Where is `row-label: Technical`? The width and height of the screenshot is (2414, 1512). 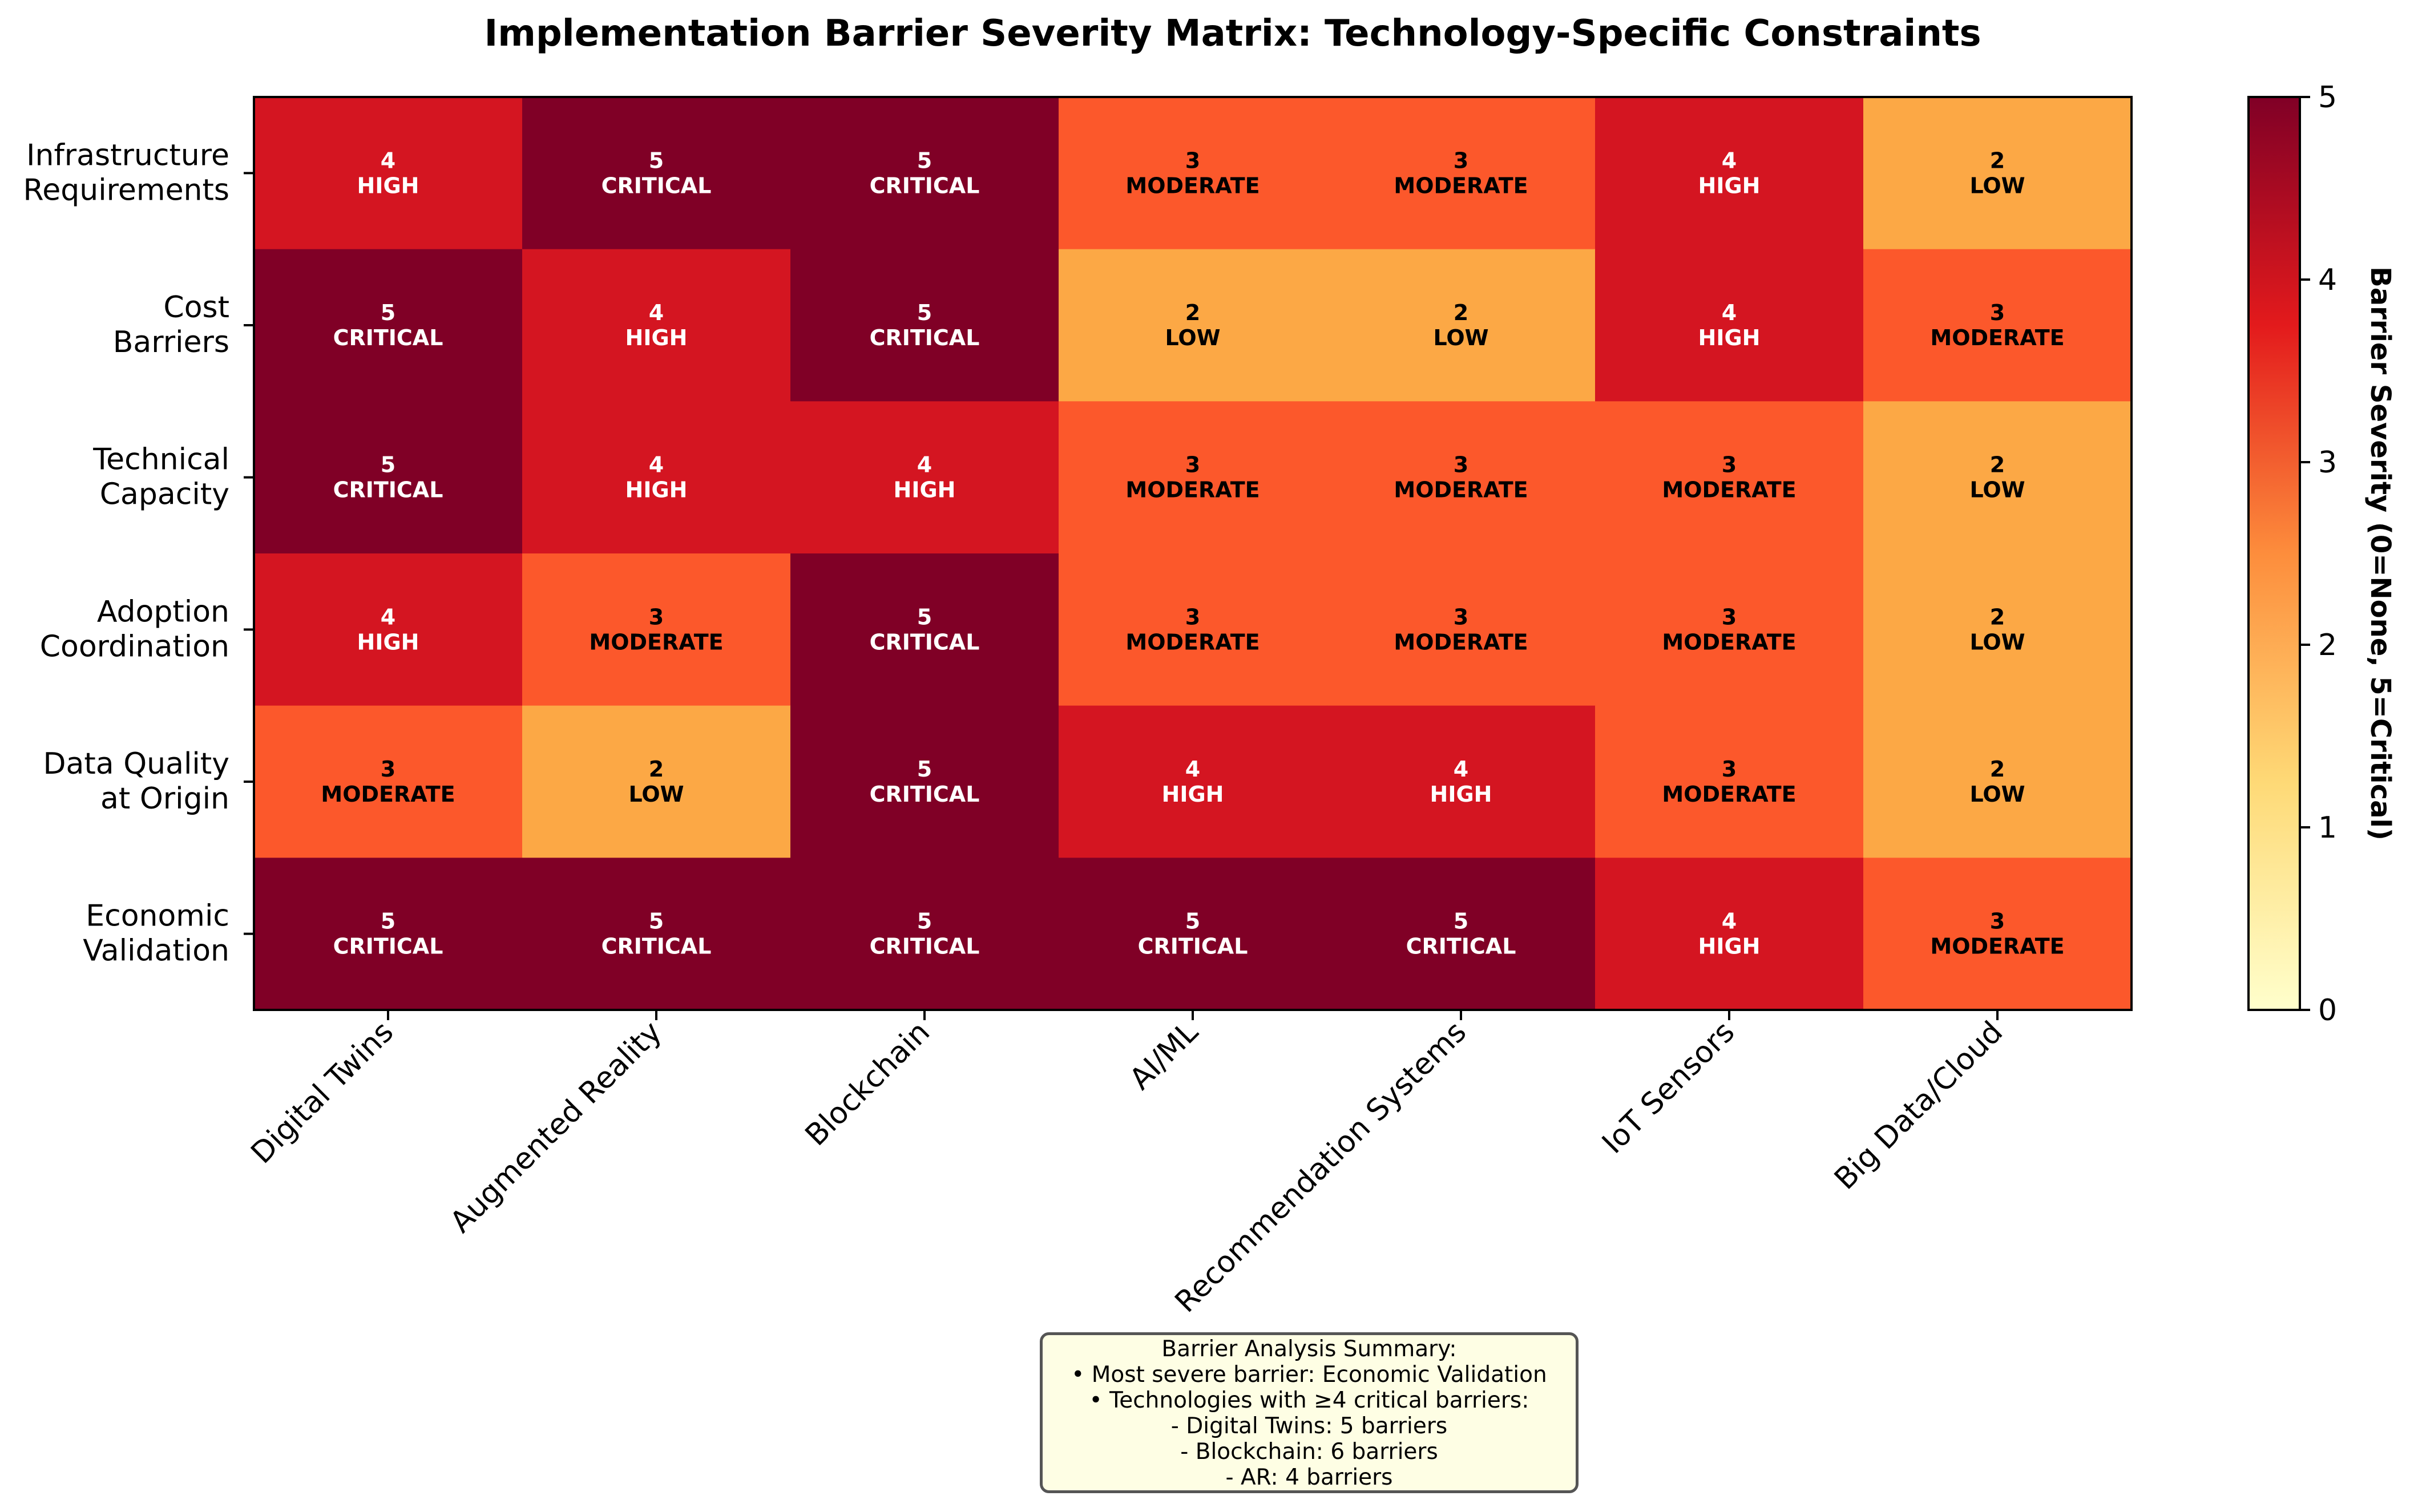
row-label: Technical is located at coordinates (161, 460).